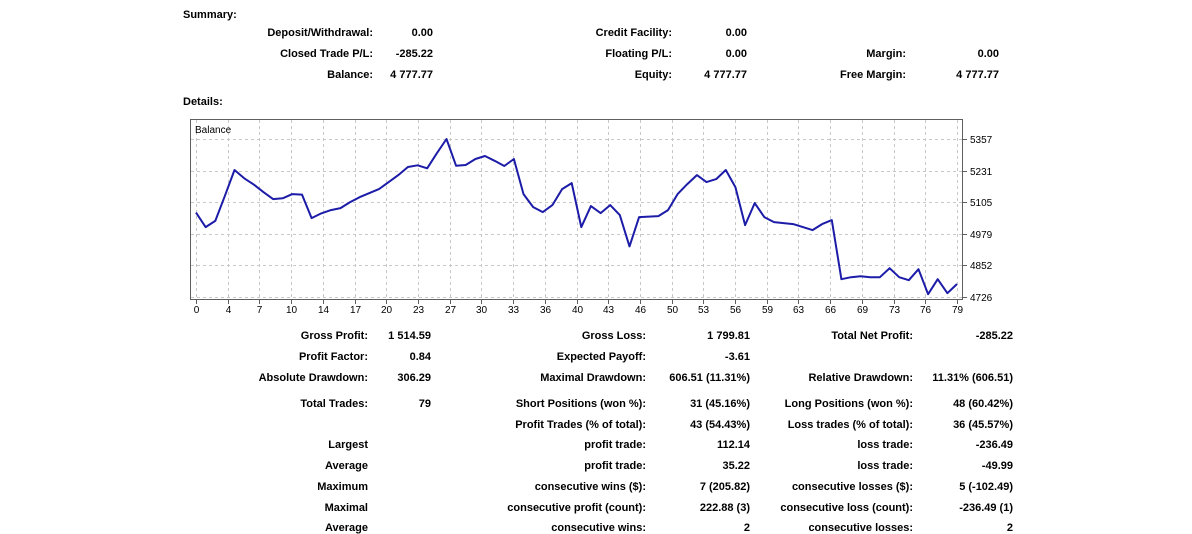 The image size is (1192, 534). What do you see at coordinates (580, 425) in the screenshot?
I see `stat-label: Profit Trades (% of total):` at bounding box center [580, 425].